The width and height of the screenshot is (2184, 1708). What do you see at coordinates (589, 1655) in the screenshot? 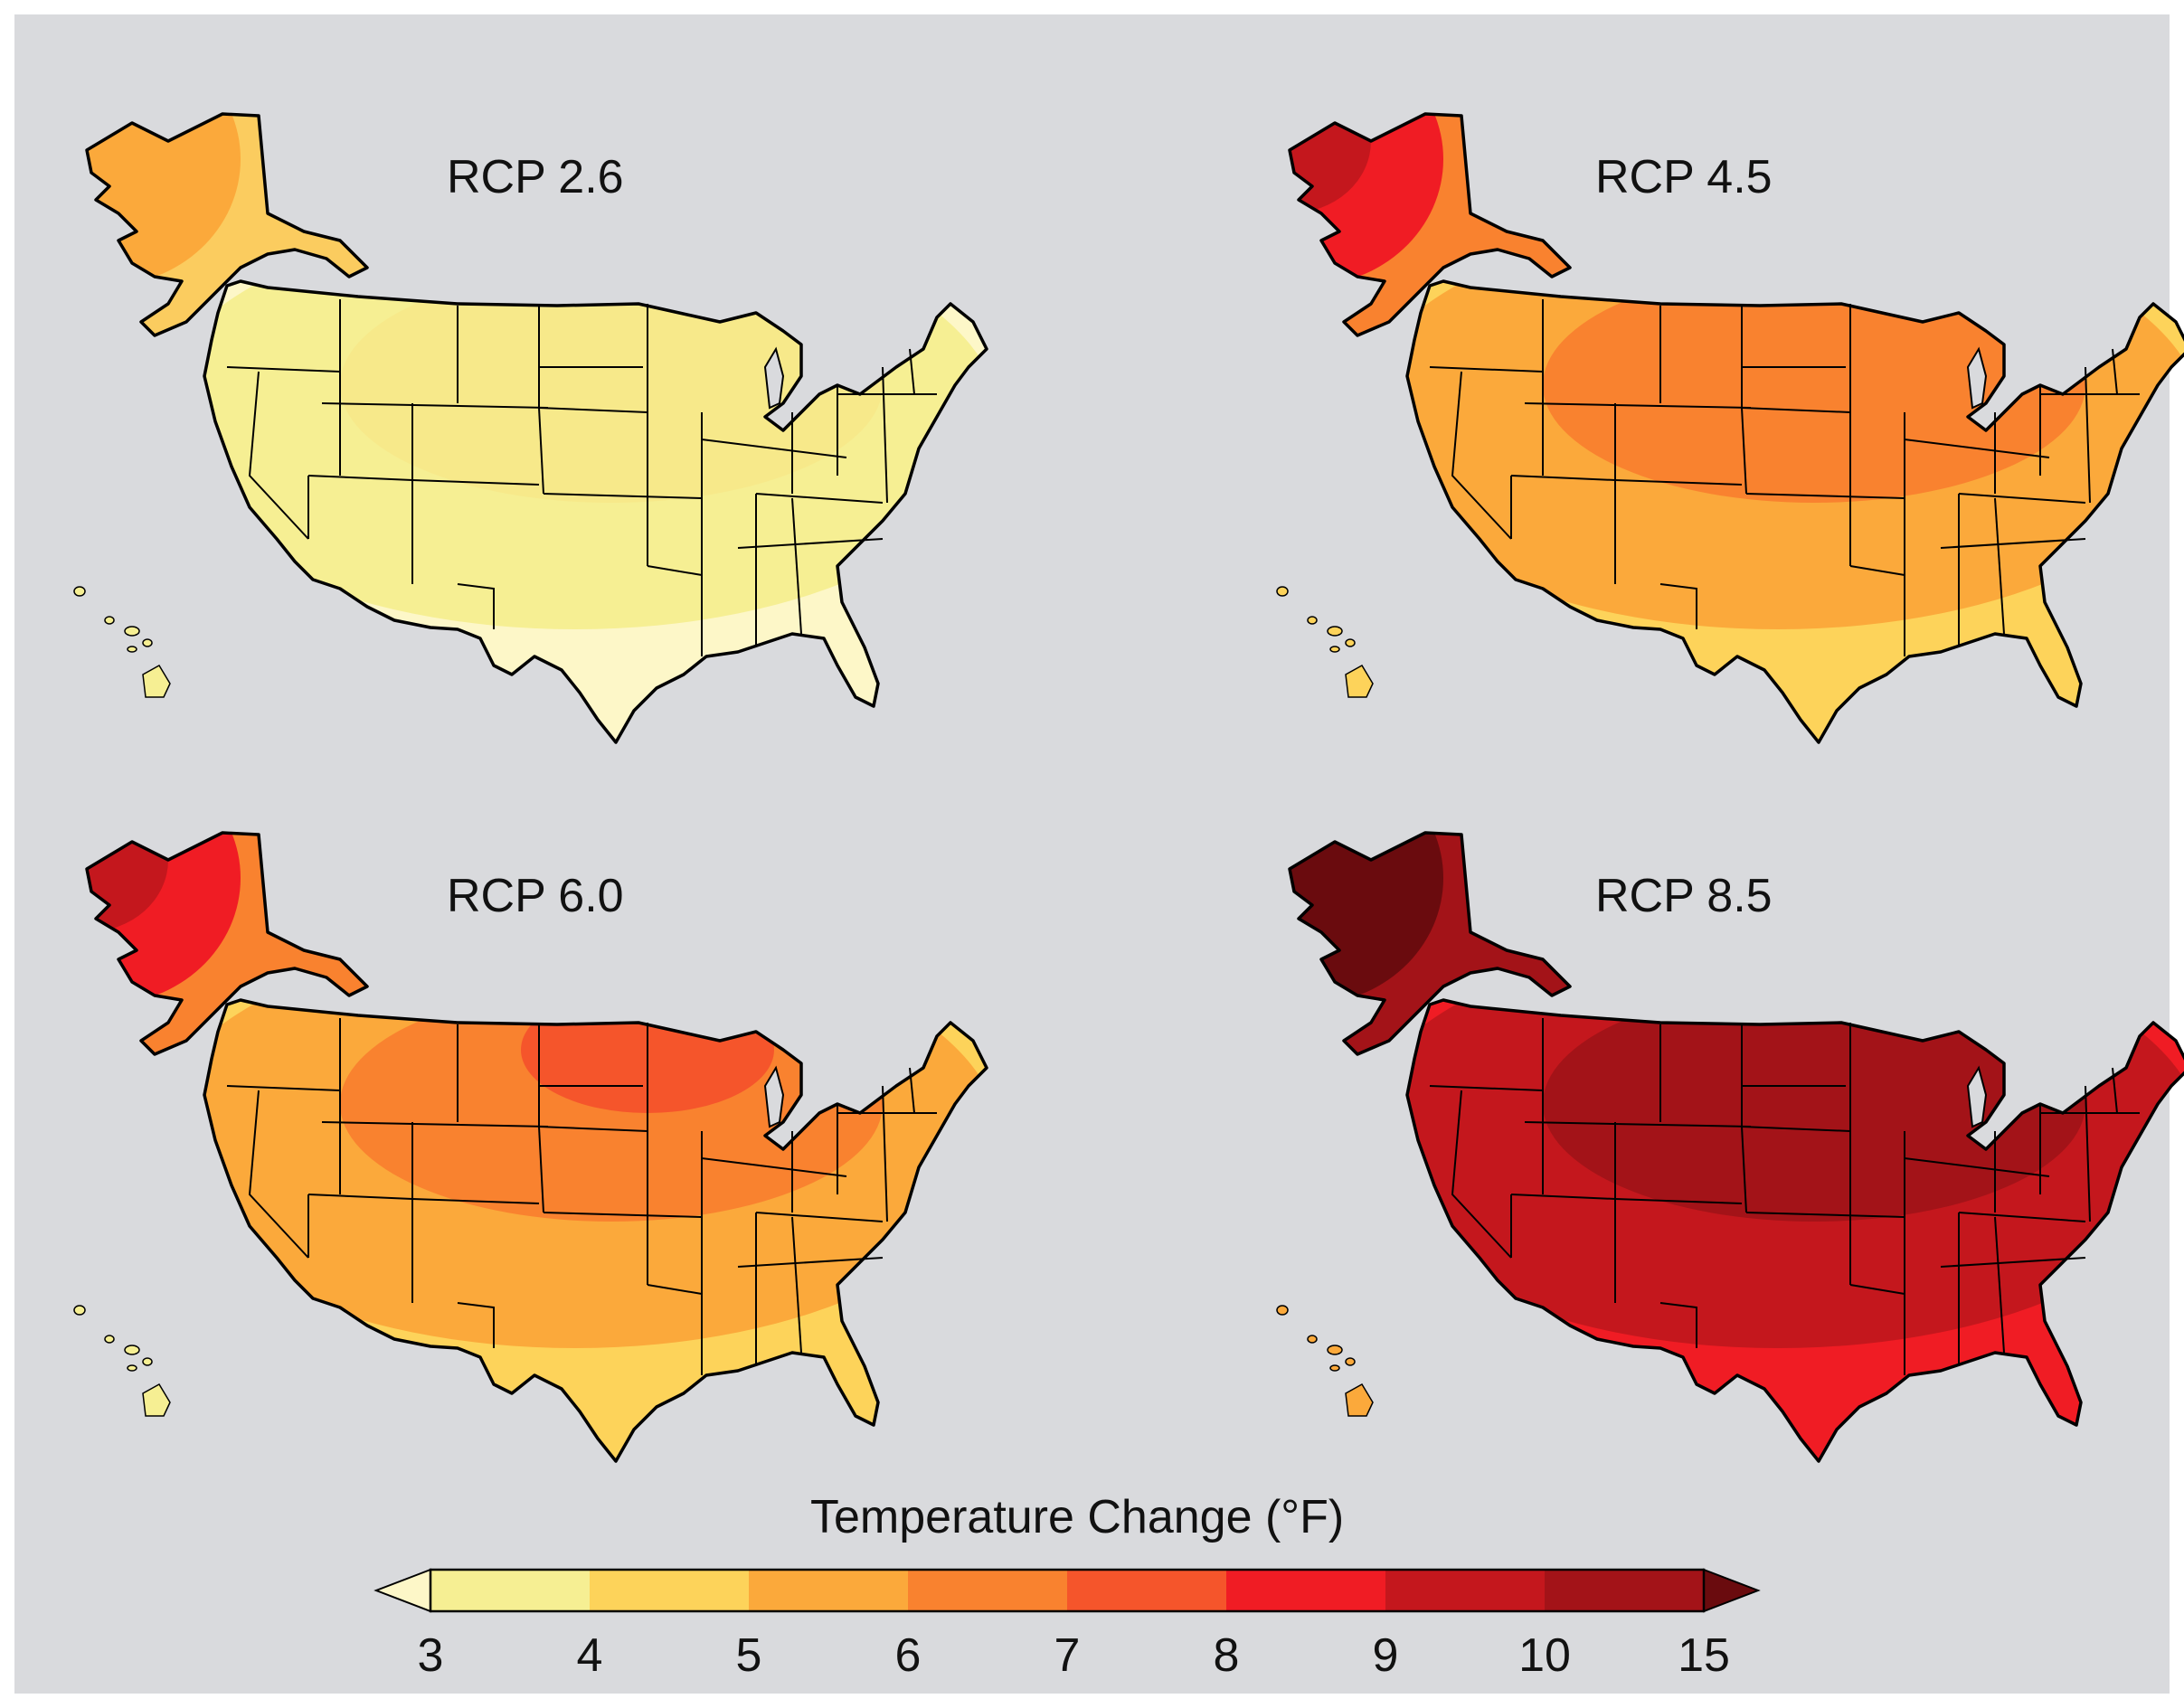
I see `colorbar-tick-label: 4` at bounding box center [589, 1655].